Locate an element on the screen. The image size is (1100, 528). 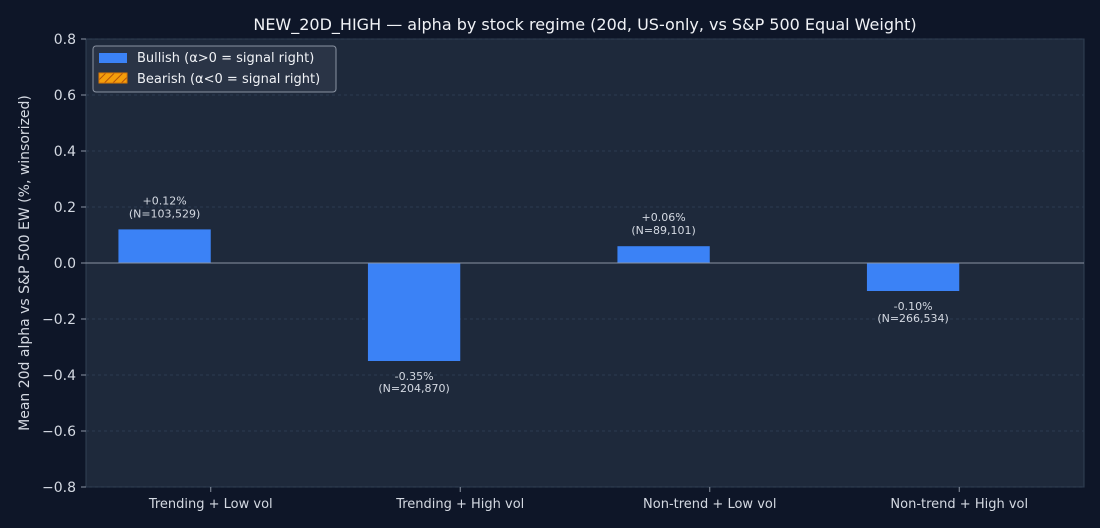
data-label-count: (N=103,529) is located at coordinates (165, 213).